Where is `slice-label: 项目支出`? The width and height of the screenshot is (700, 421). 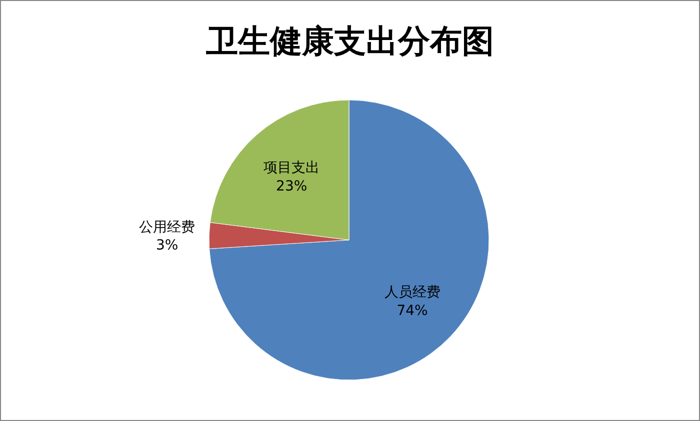 slice-label: 项目支出 is located at coordinates (292, 168).